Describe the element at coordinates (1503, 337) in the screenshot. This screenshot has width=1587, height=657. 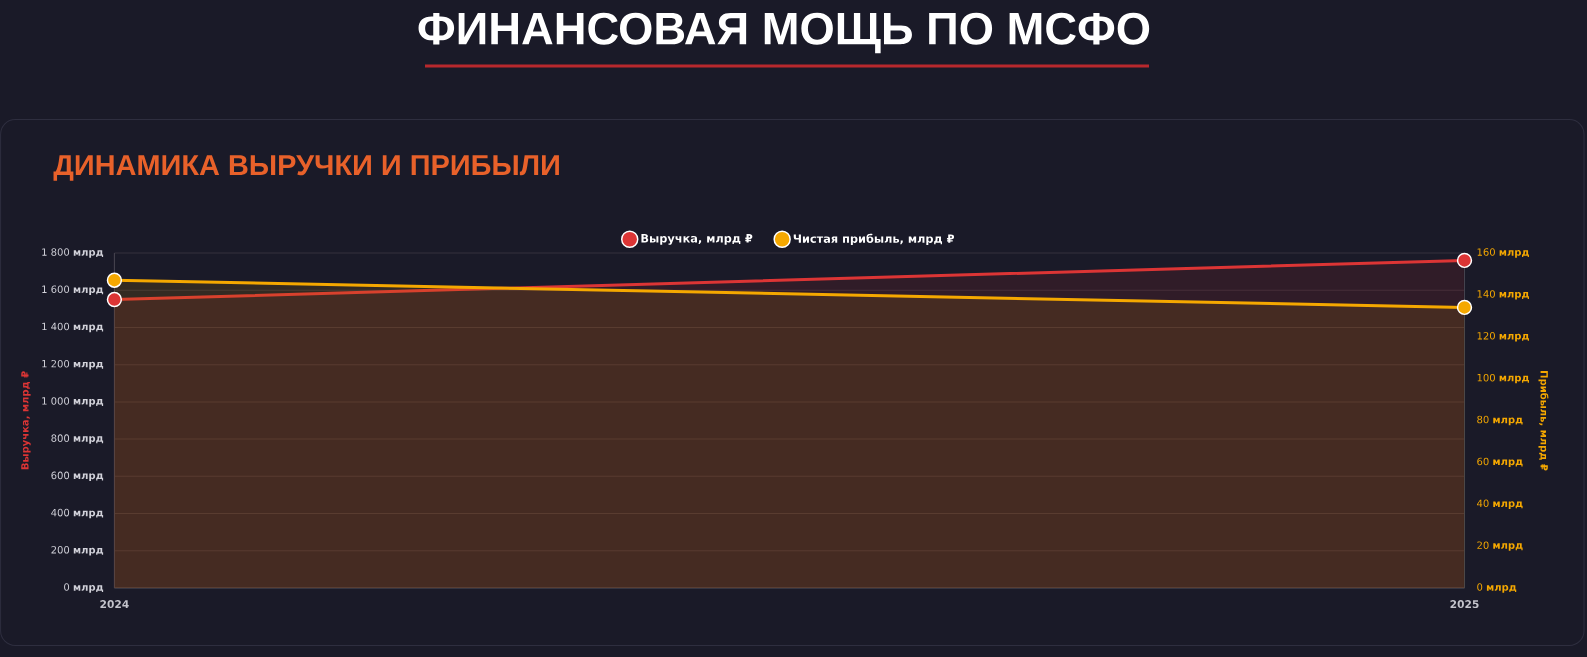
I see `y2-tick-label: 120 млрд` at that location.